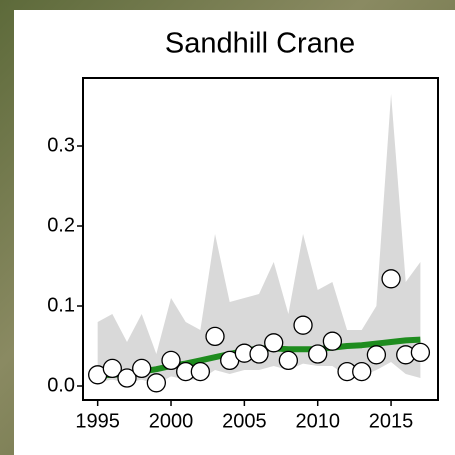  I want to click on y-tick-label: 0.2, so click(61, 225).